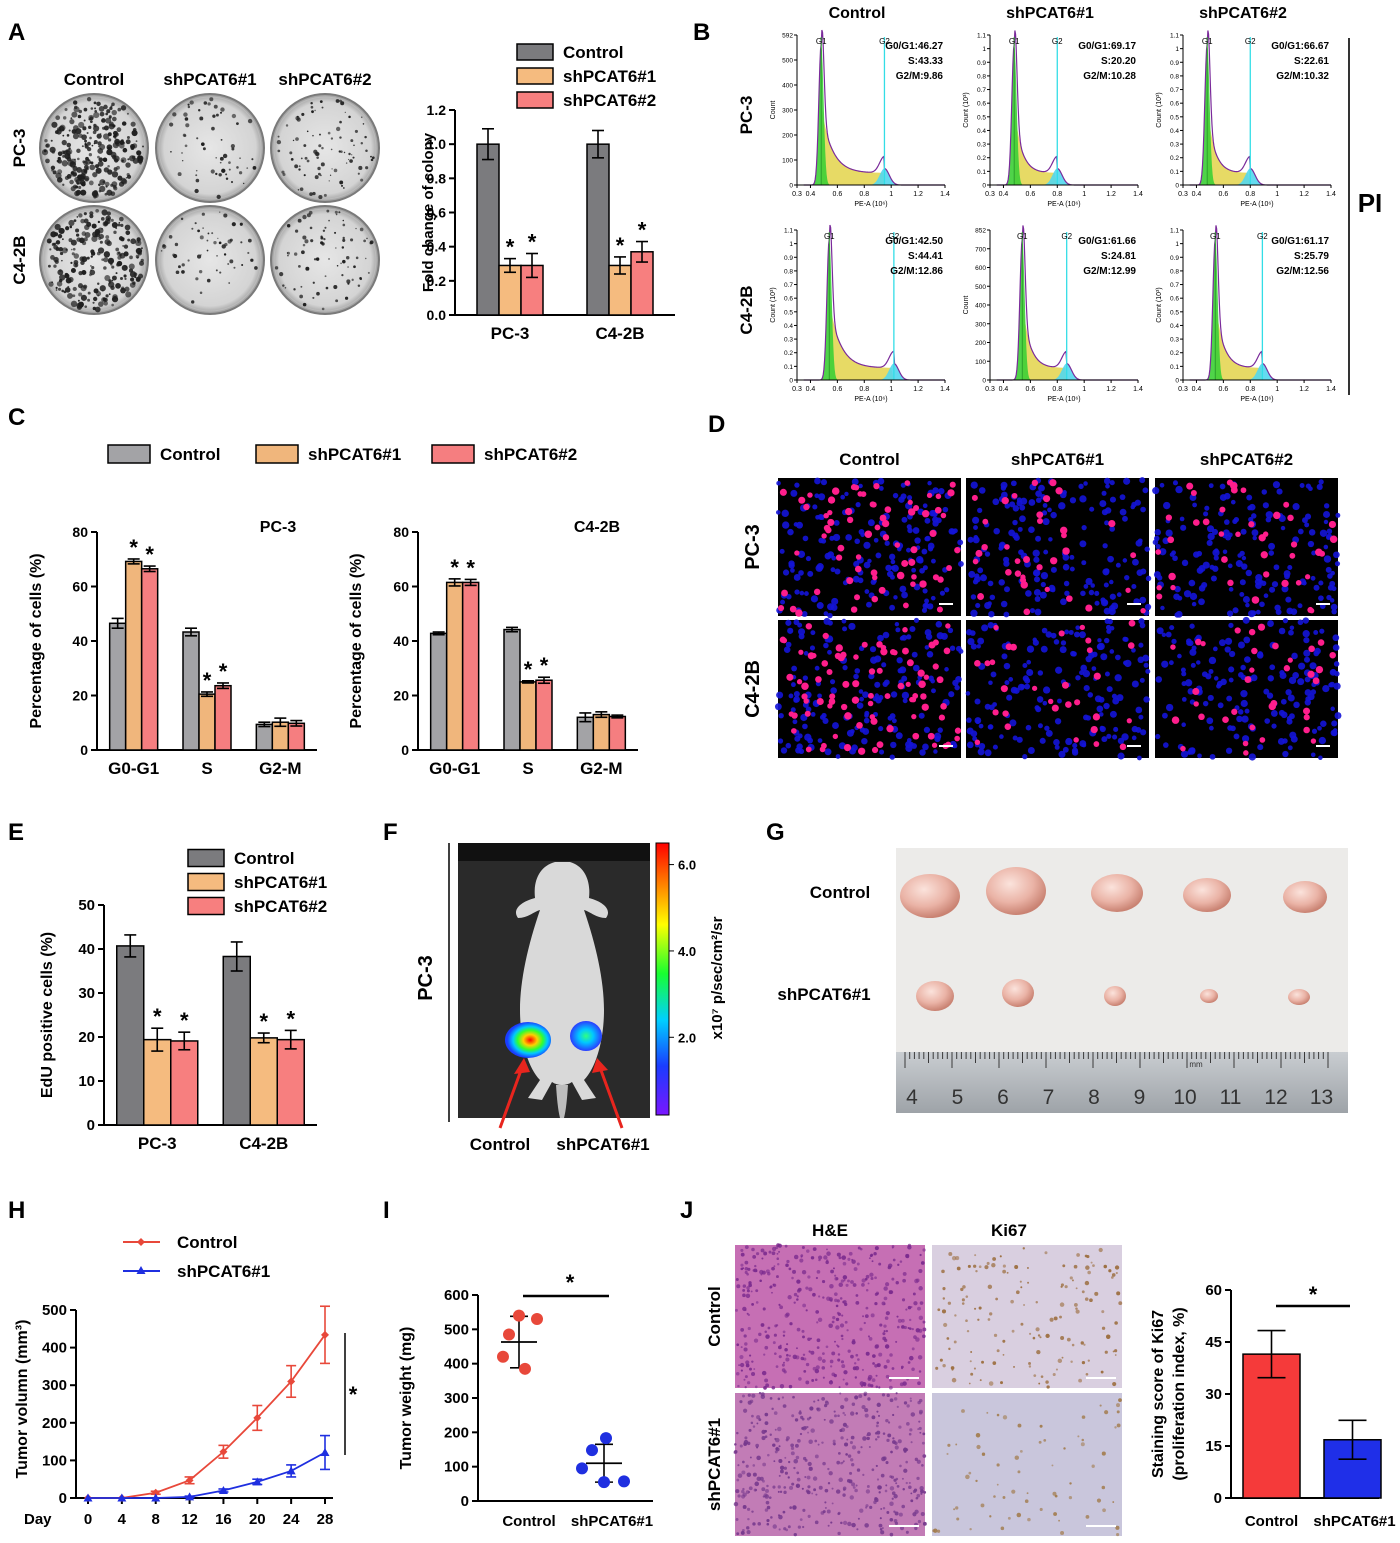 This screenshot has width=1400, height=1543. Describe the element at coordinates (1174, 353) in the screenshot. I see `flow-y-tick-label: 0.2` at that location.